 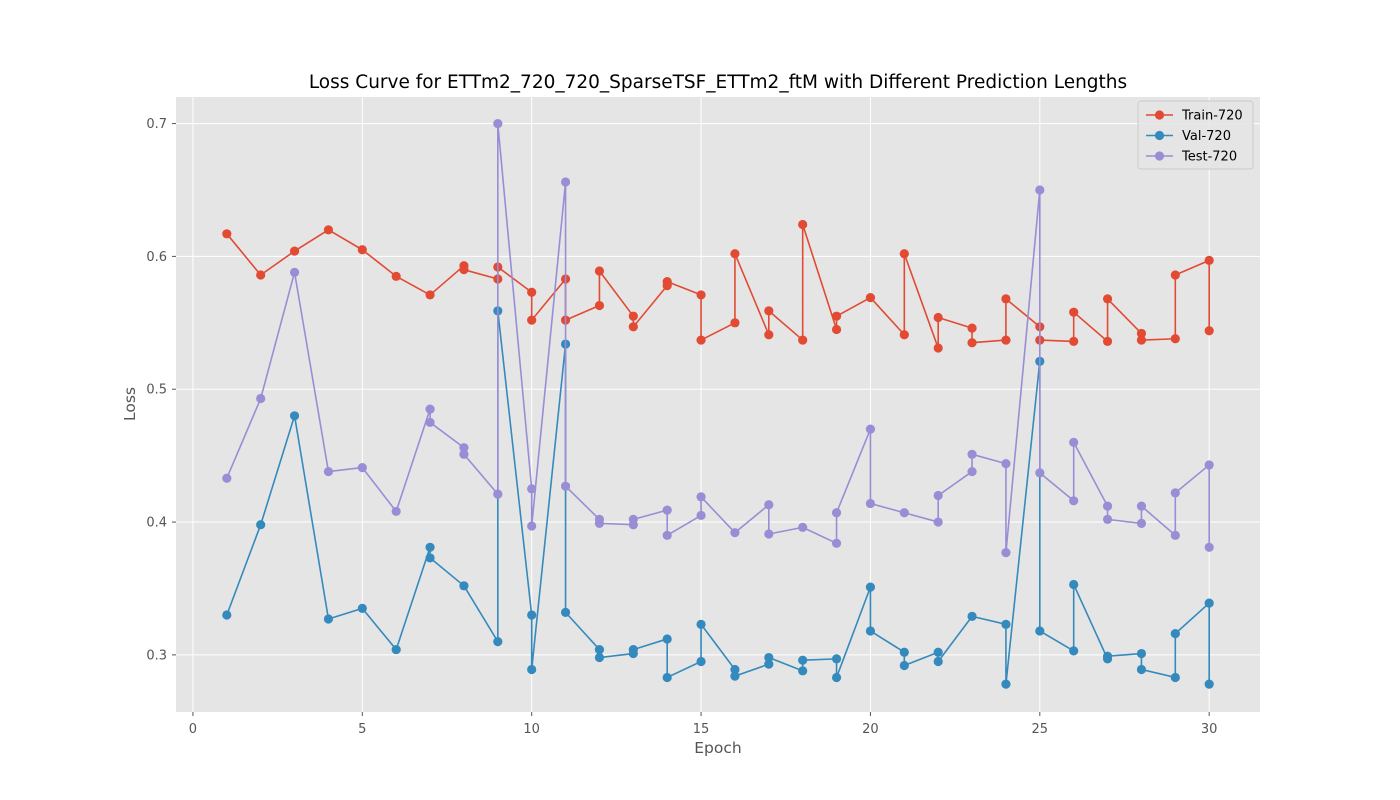 I want to click on y-tick-label: 0.7, so click(x=156, y=124).